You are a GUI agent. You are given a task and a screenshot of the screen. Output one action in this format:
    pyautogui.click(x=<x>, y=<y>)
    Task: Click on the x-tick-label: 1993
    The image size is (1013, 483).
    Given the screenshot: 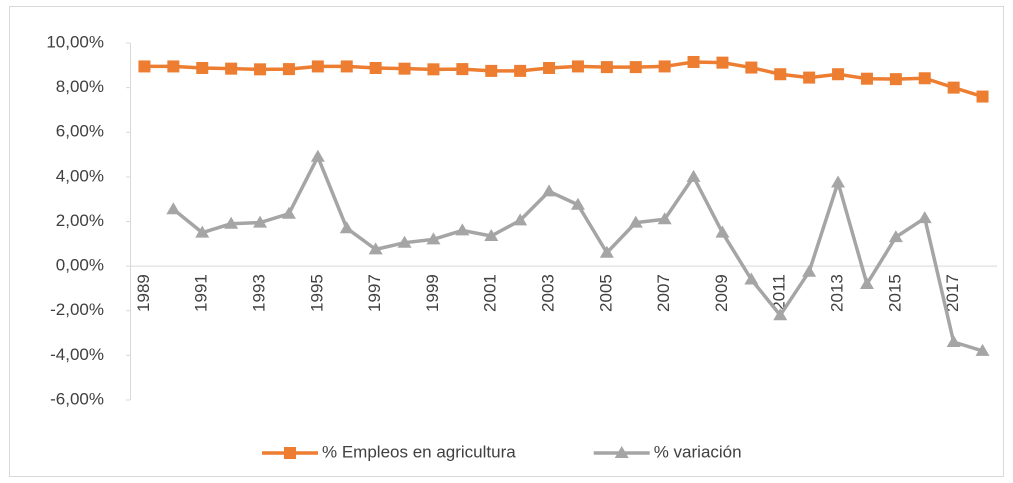 What is the action you would take?
    pyautogui.click(x=259, y=293)
    